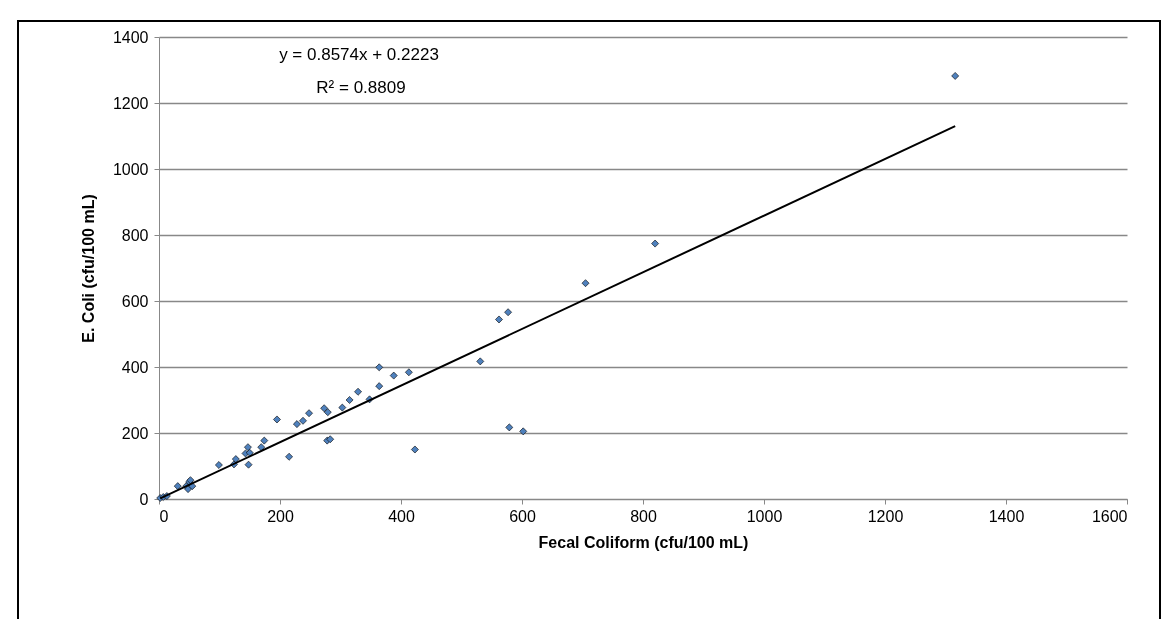 This screenshot has width=1161, height=619. What do you see at coordinates (401, 516) in the screenshot?
I see `x-tick-label: 400` at bounding box center [401, 516].